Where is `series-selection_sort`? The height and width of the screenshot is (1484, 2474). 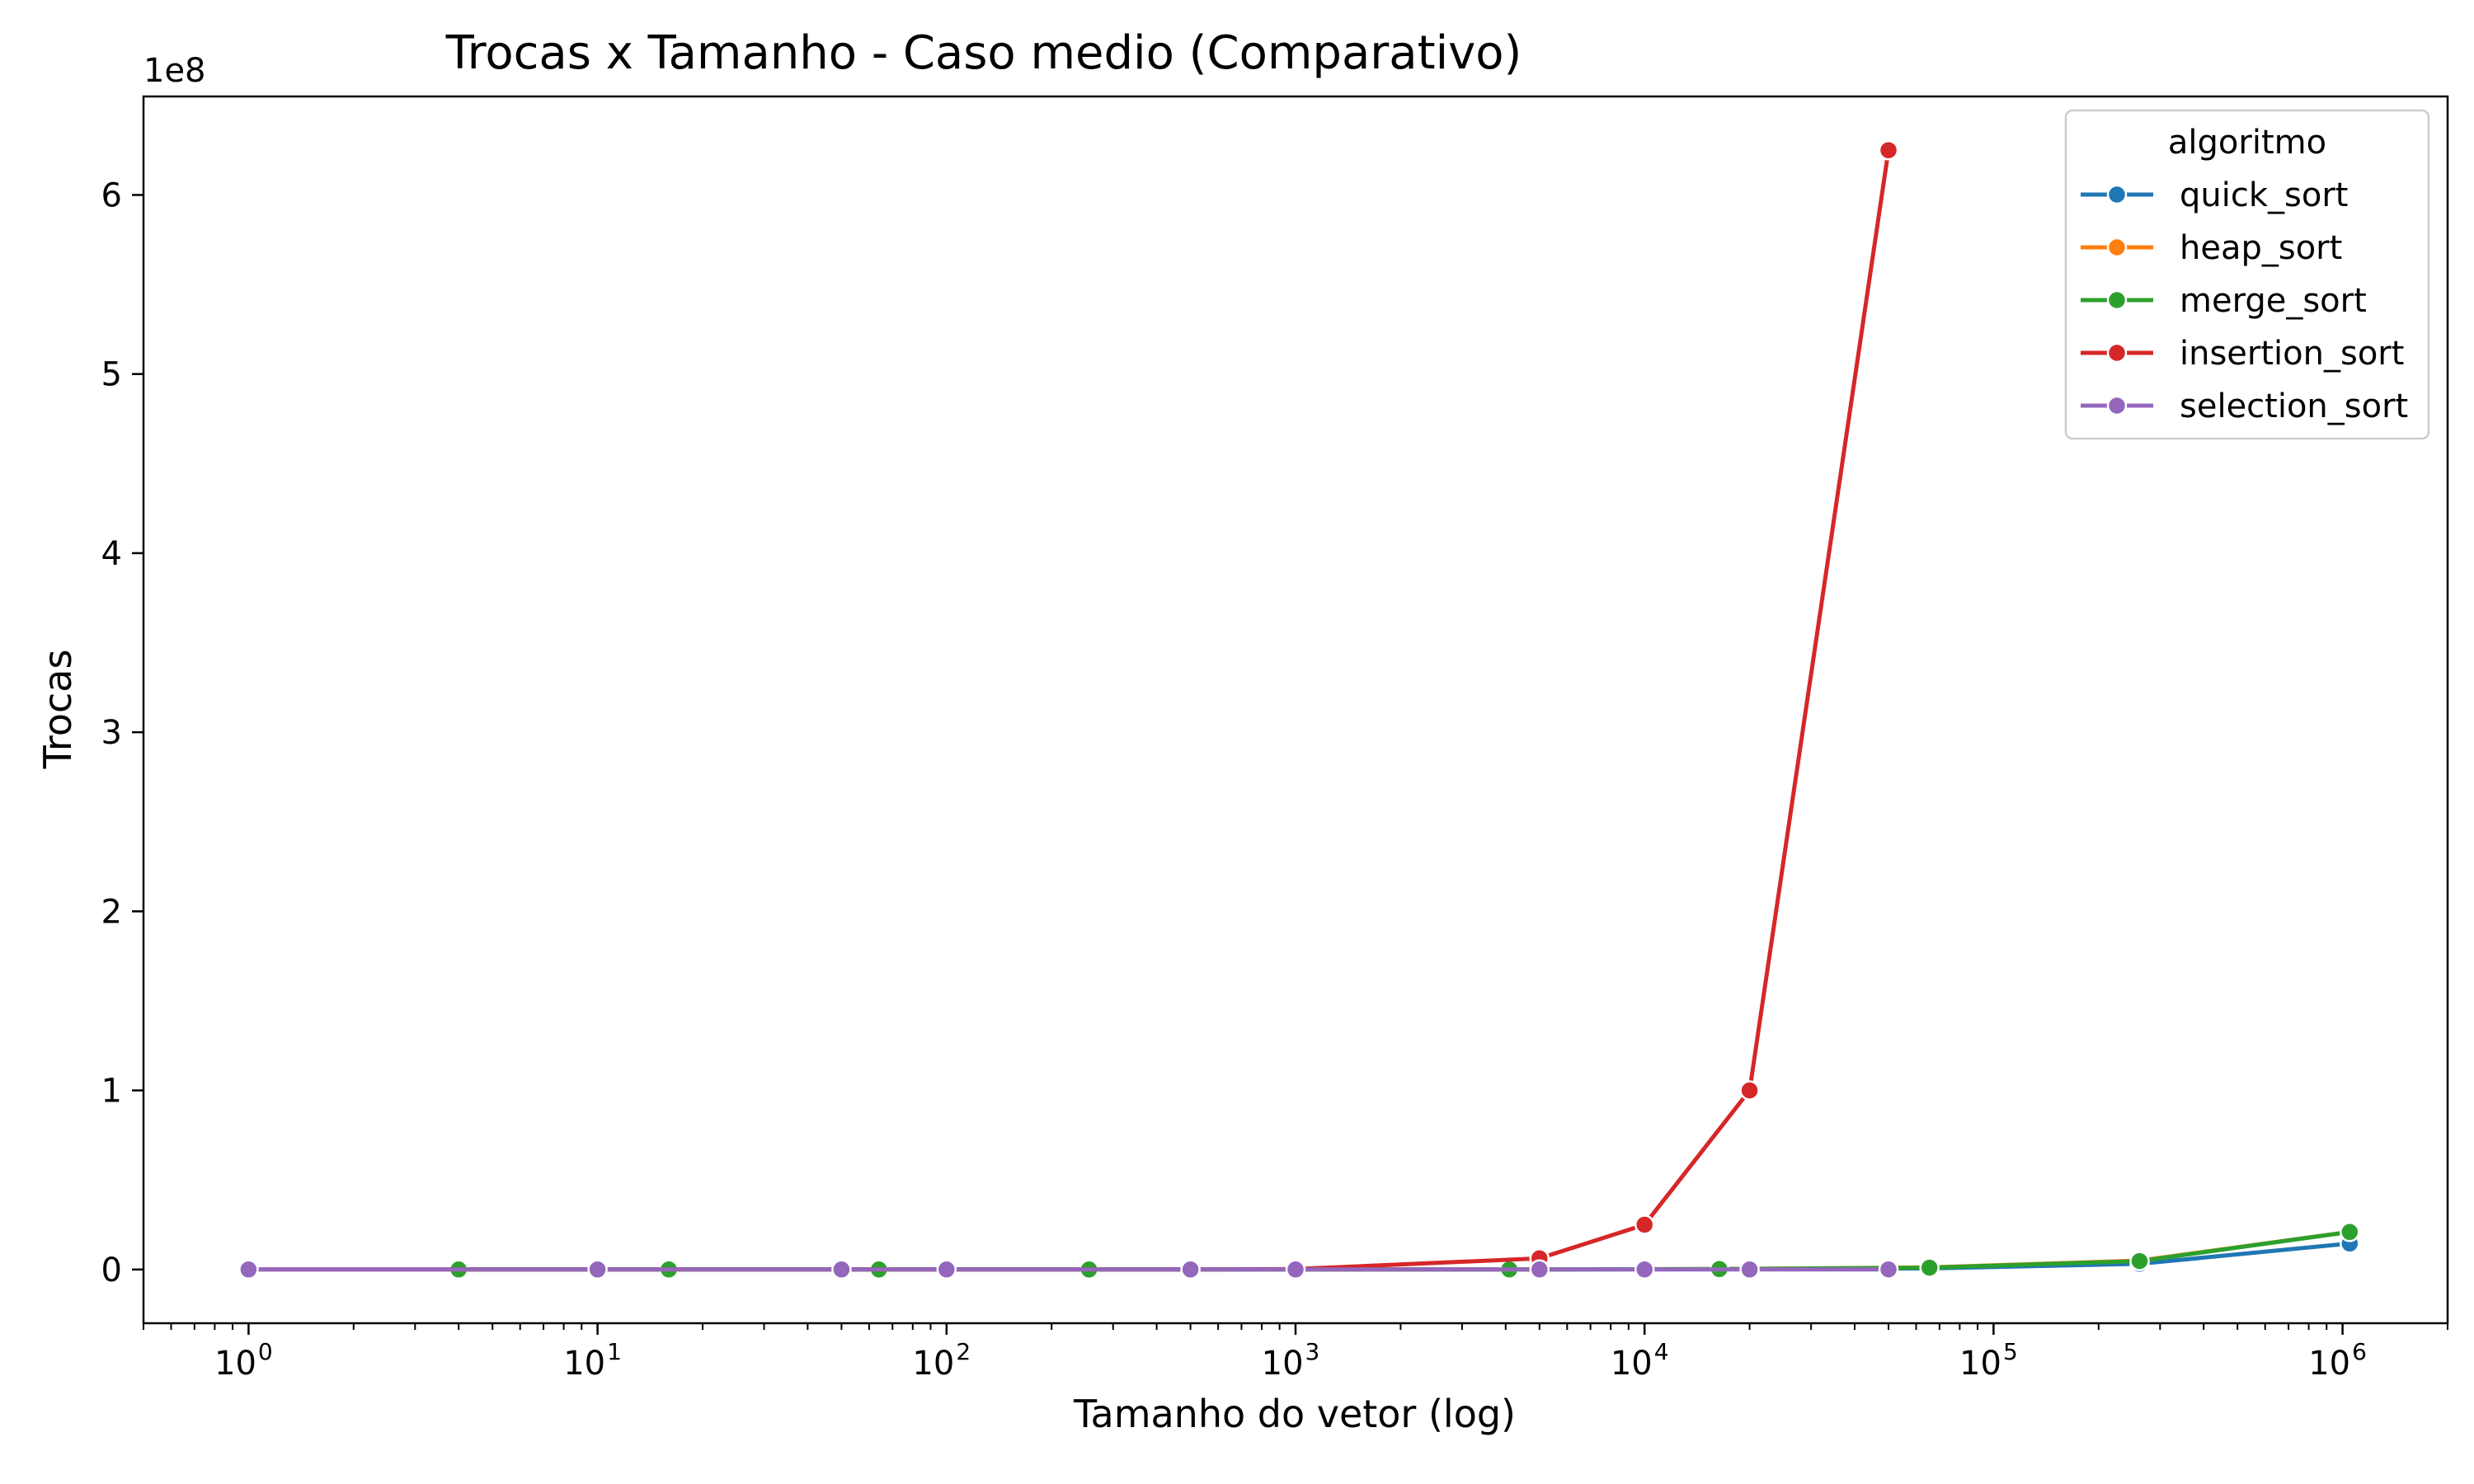
series-selection_sort is located at coordinates (1068, 1269).